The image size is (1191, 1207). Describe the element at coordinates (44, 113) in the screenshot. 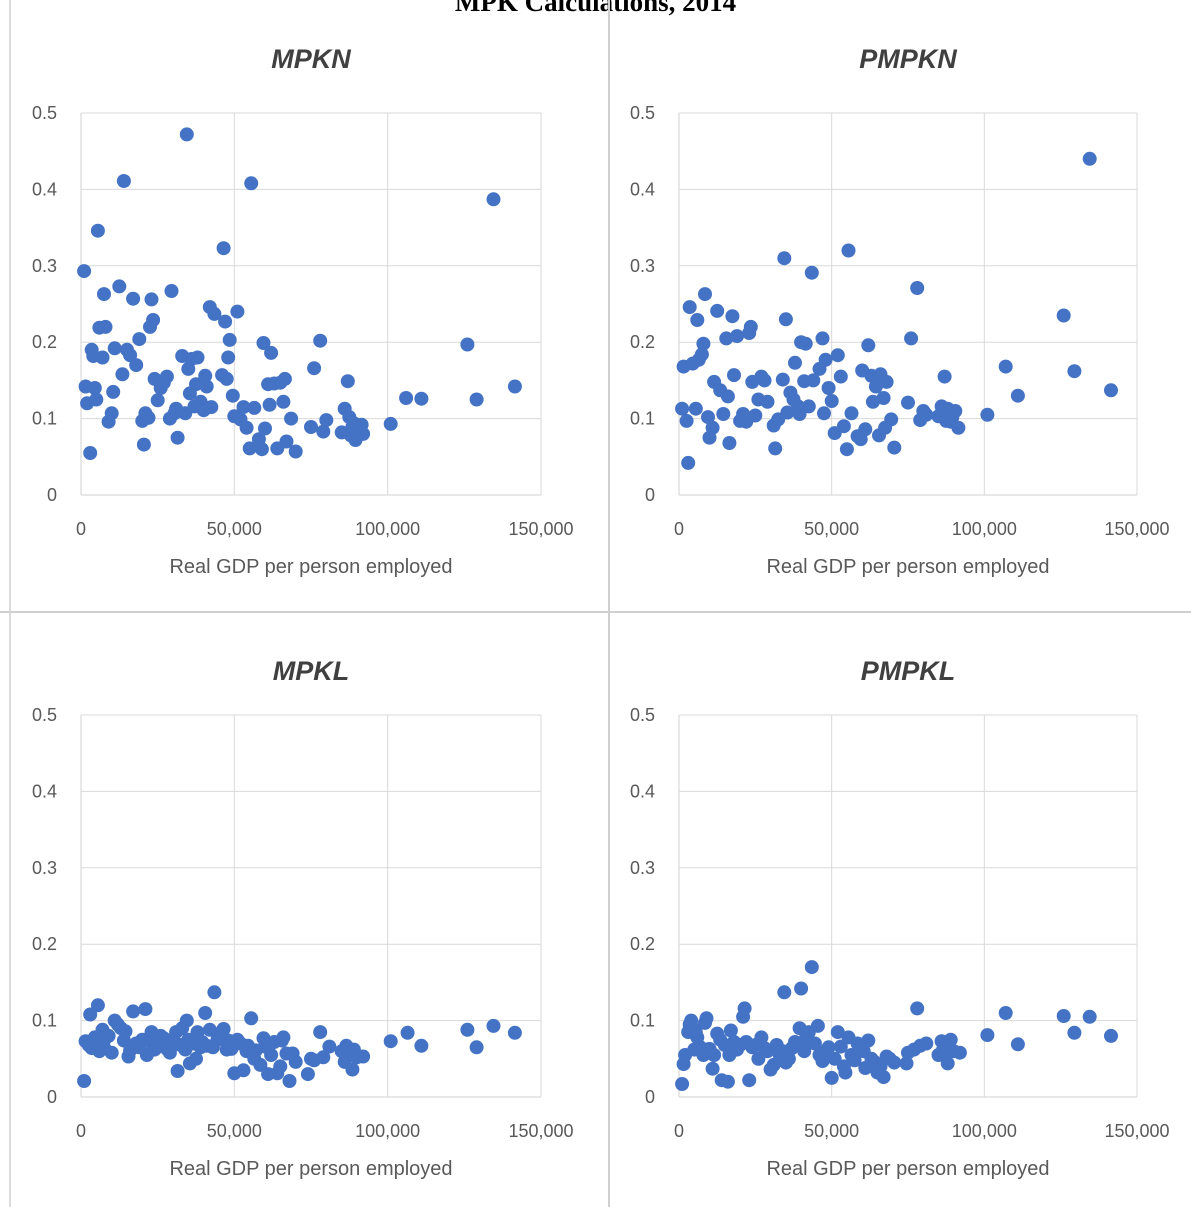

I see `y-tick-label: 0.5` at that location.